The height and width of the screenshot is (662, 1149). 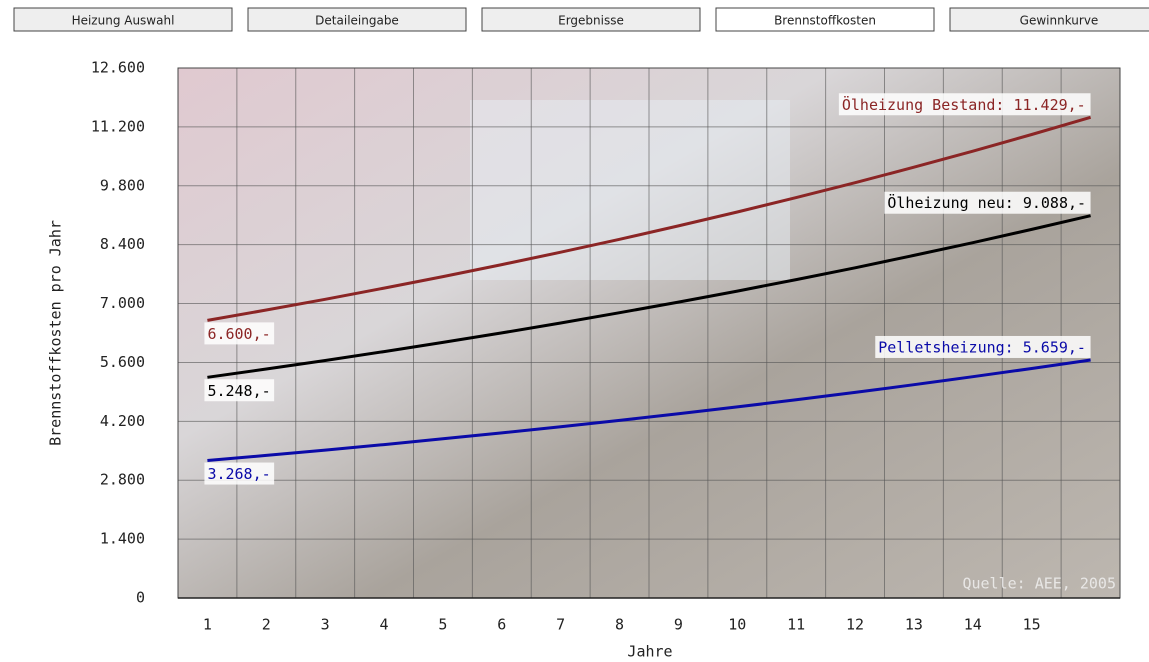 I want to click on tab-label: Ergebnisse, so click(x=591, y=21).